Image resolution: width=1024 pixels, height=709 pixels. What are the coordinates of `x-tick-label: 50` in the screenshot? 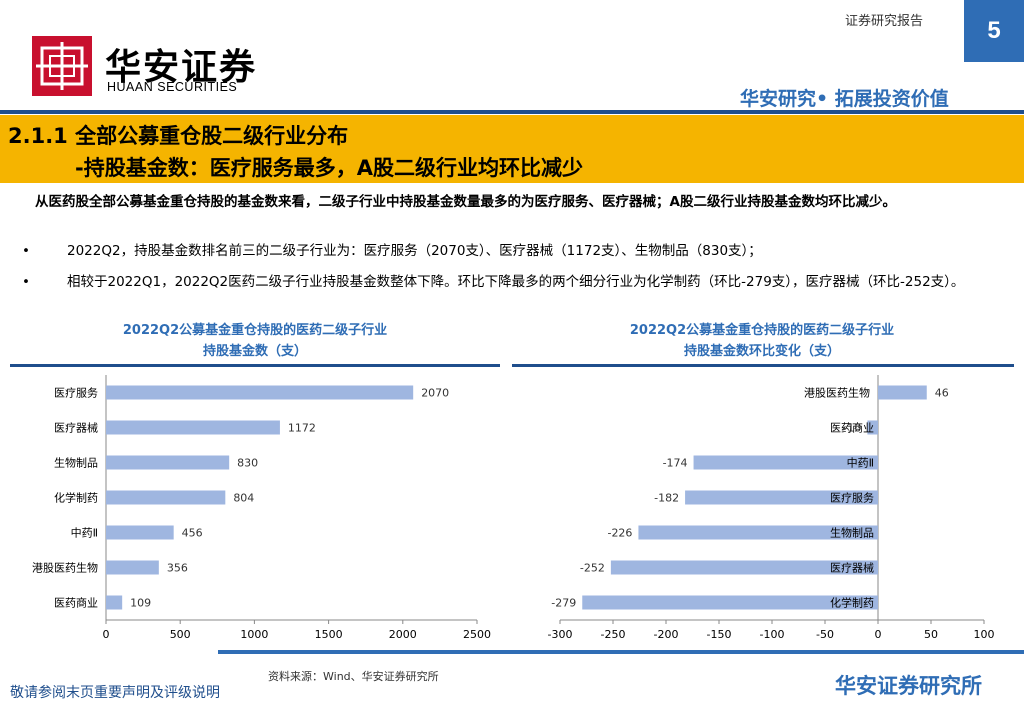 It's located at (931, 634).